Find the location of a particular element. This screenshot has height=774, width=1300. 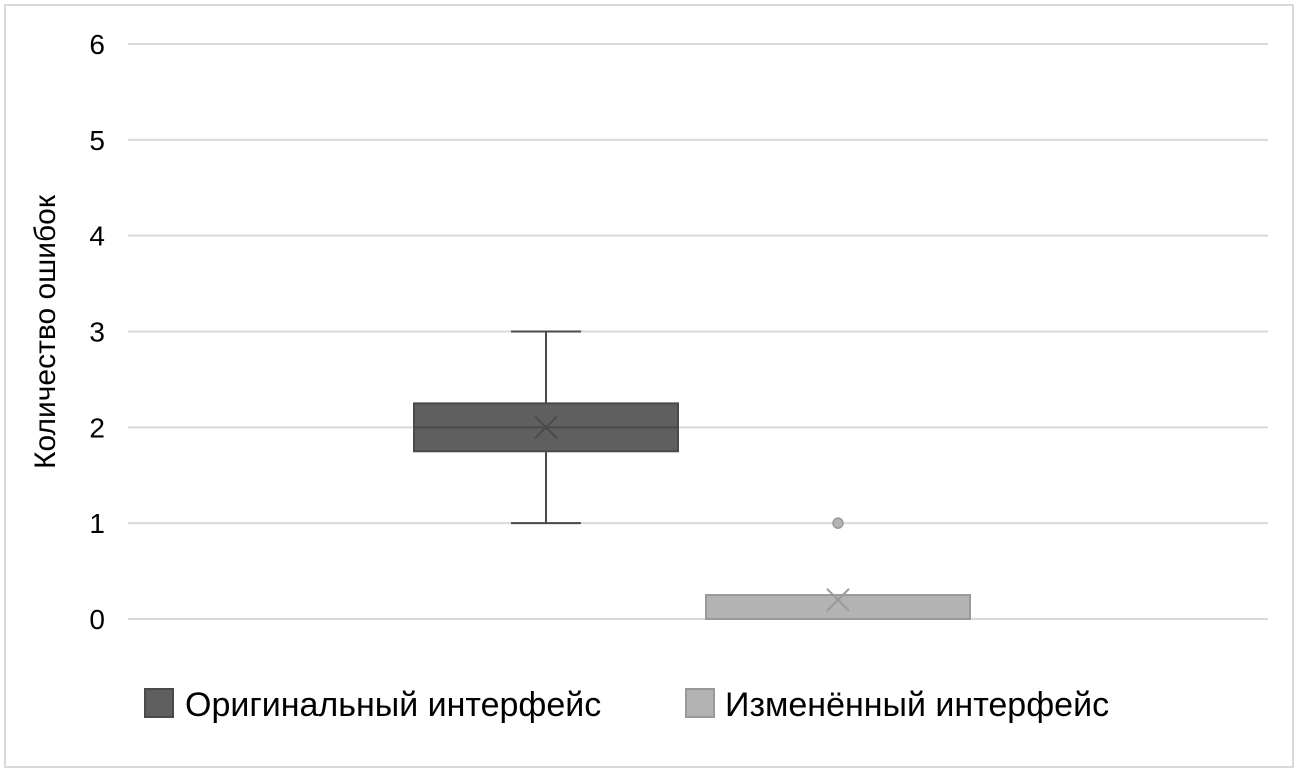

y-tick-label: 0 is located at coordinates (97, 619).